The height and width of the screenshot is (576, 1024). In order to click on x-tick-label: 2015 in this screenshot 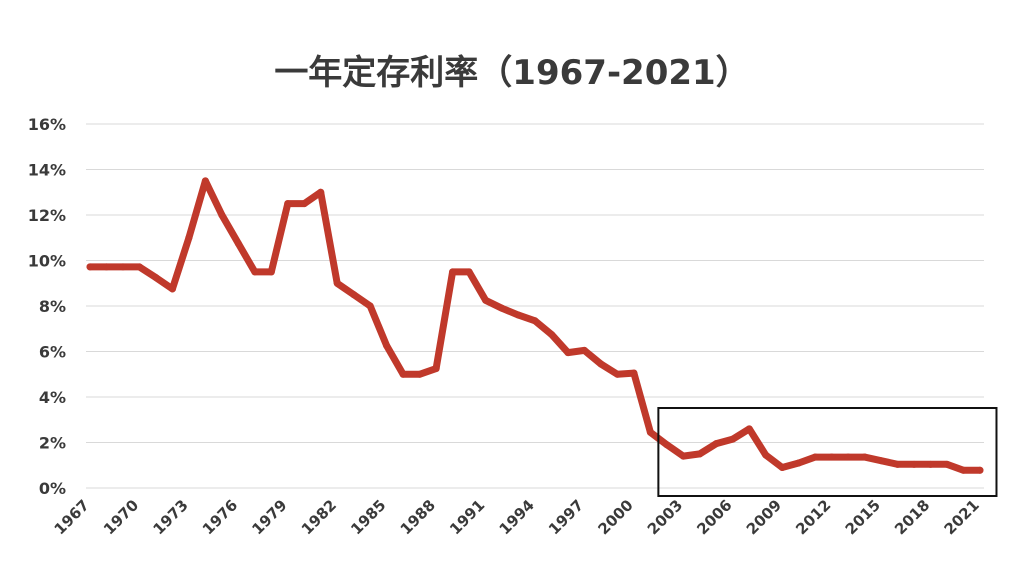, I will do `click(863, 517)`.